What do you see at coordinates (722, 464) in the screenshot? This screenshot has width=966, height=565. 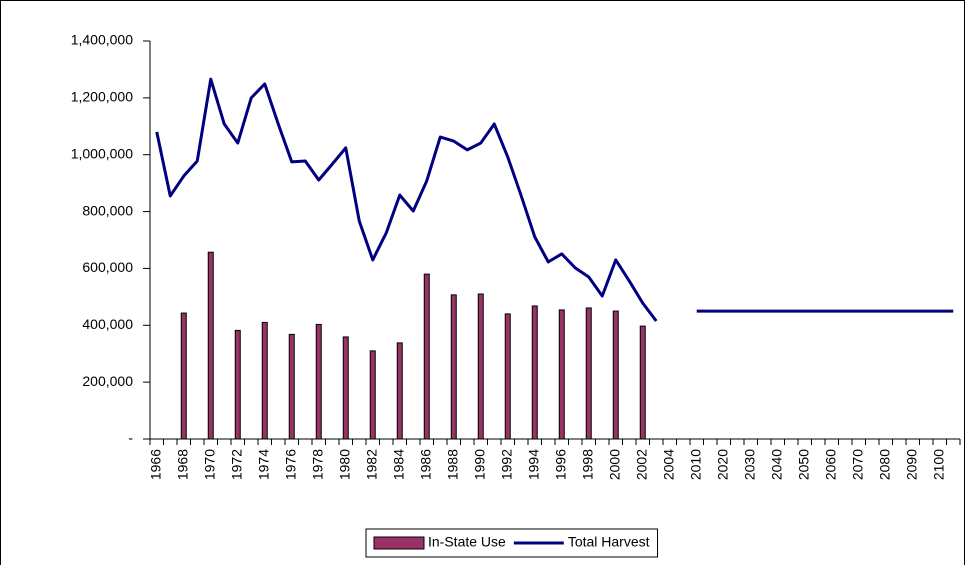 I see `x-tick-label: 2020` at bounding box center [722, 464].